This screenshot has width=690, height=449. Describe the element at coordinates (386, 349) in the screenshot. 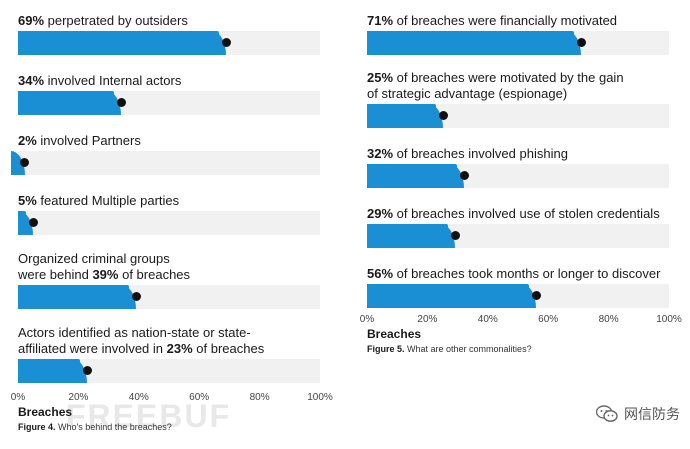

I see `caption-label: Figure 5.` at that location.